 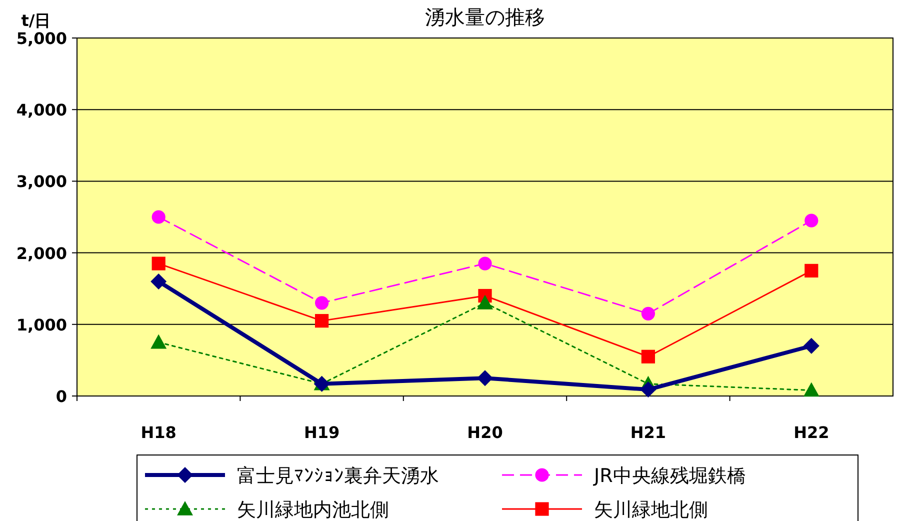 I want to click on y-tick-label: 5,000, so click(x=41, y=38).